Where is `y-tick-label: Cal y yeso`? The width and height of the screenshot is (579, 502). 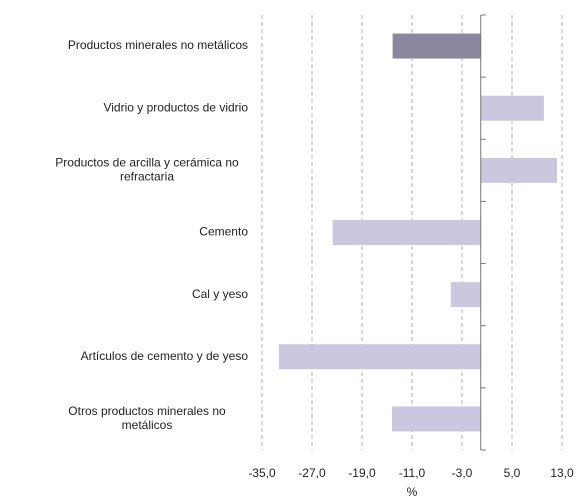
y-tick-label: Cal y yeso is located at coordinates (220, 294).